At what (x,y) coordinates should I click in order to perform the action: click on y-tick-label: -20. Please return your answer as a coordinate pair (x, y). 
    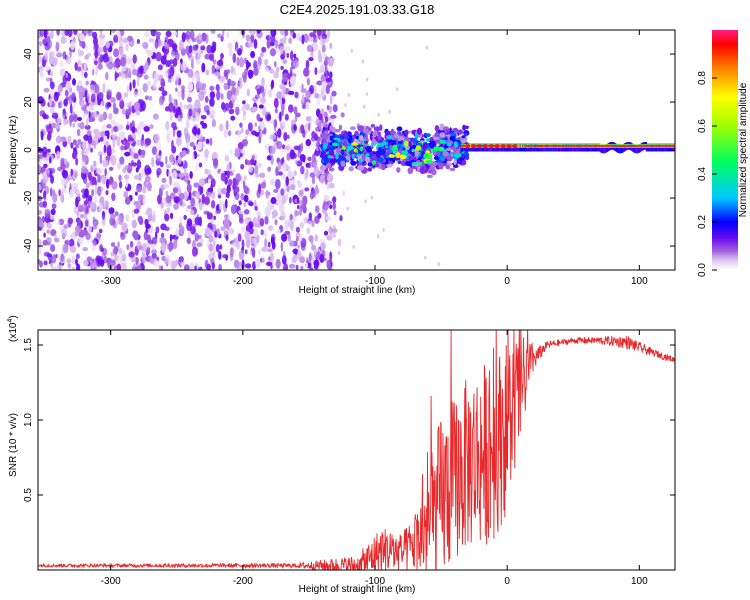
    Looking at the image, I should click on (28, 197).